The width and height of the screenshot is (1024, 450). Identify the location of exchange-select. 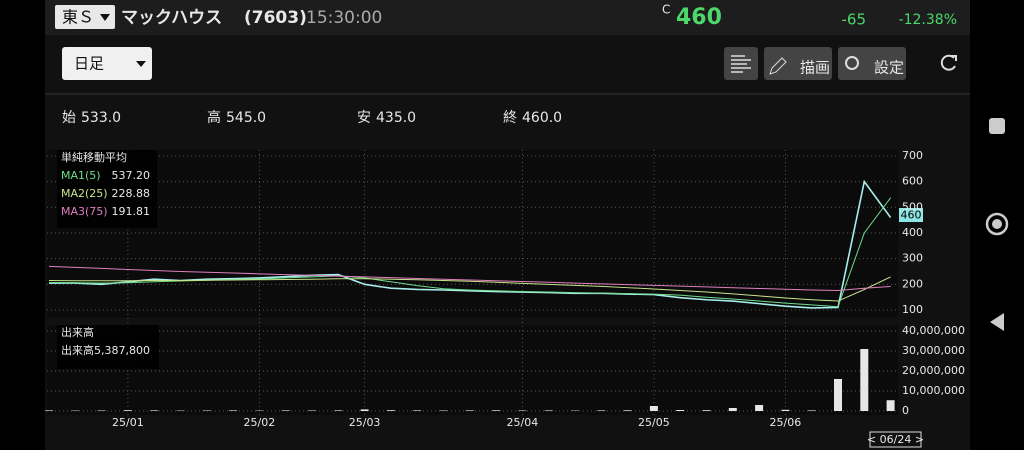
(85, 17).